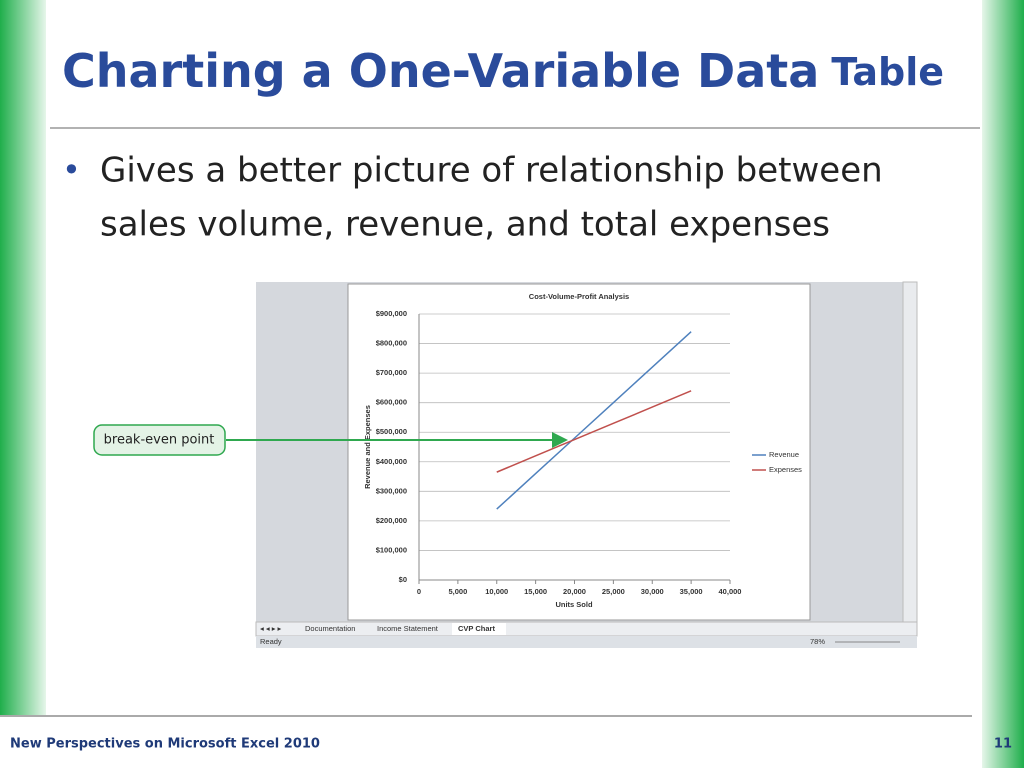 The height and width of the screenshot is (768, 1024). I want to click on y-tick-label: $600,000, so click(391, 402).